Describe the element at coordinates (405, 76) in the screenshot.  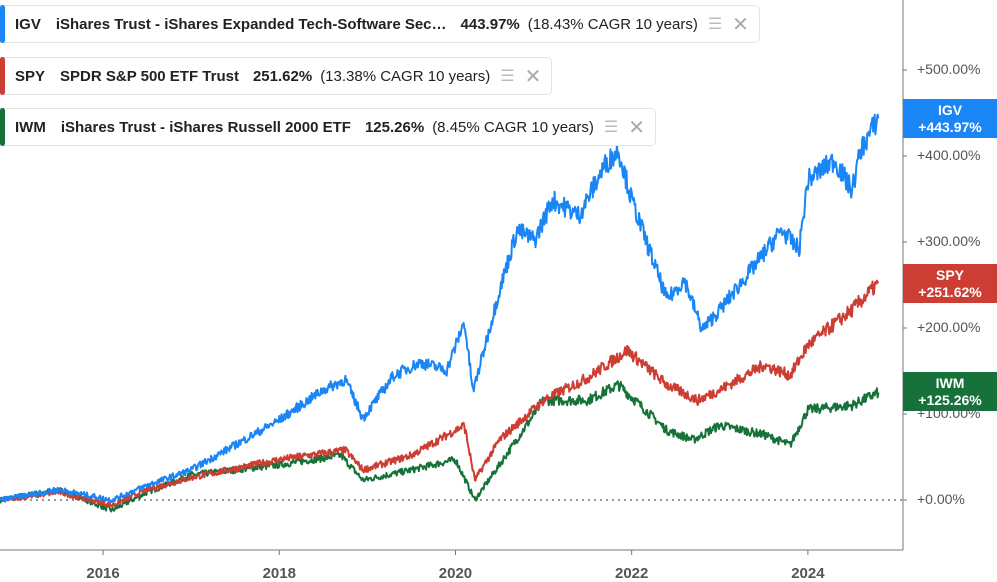
I see `legend-cagr: (13.38% CAGR 10 years)` at that location.